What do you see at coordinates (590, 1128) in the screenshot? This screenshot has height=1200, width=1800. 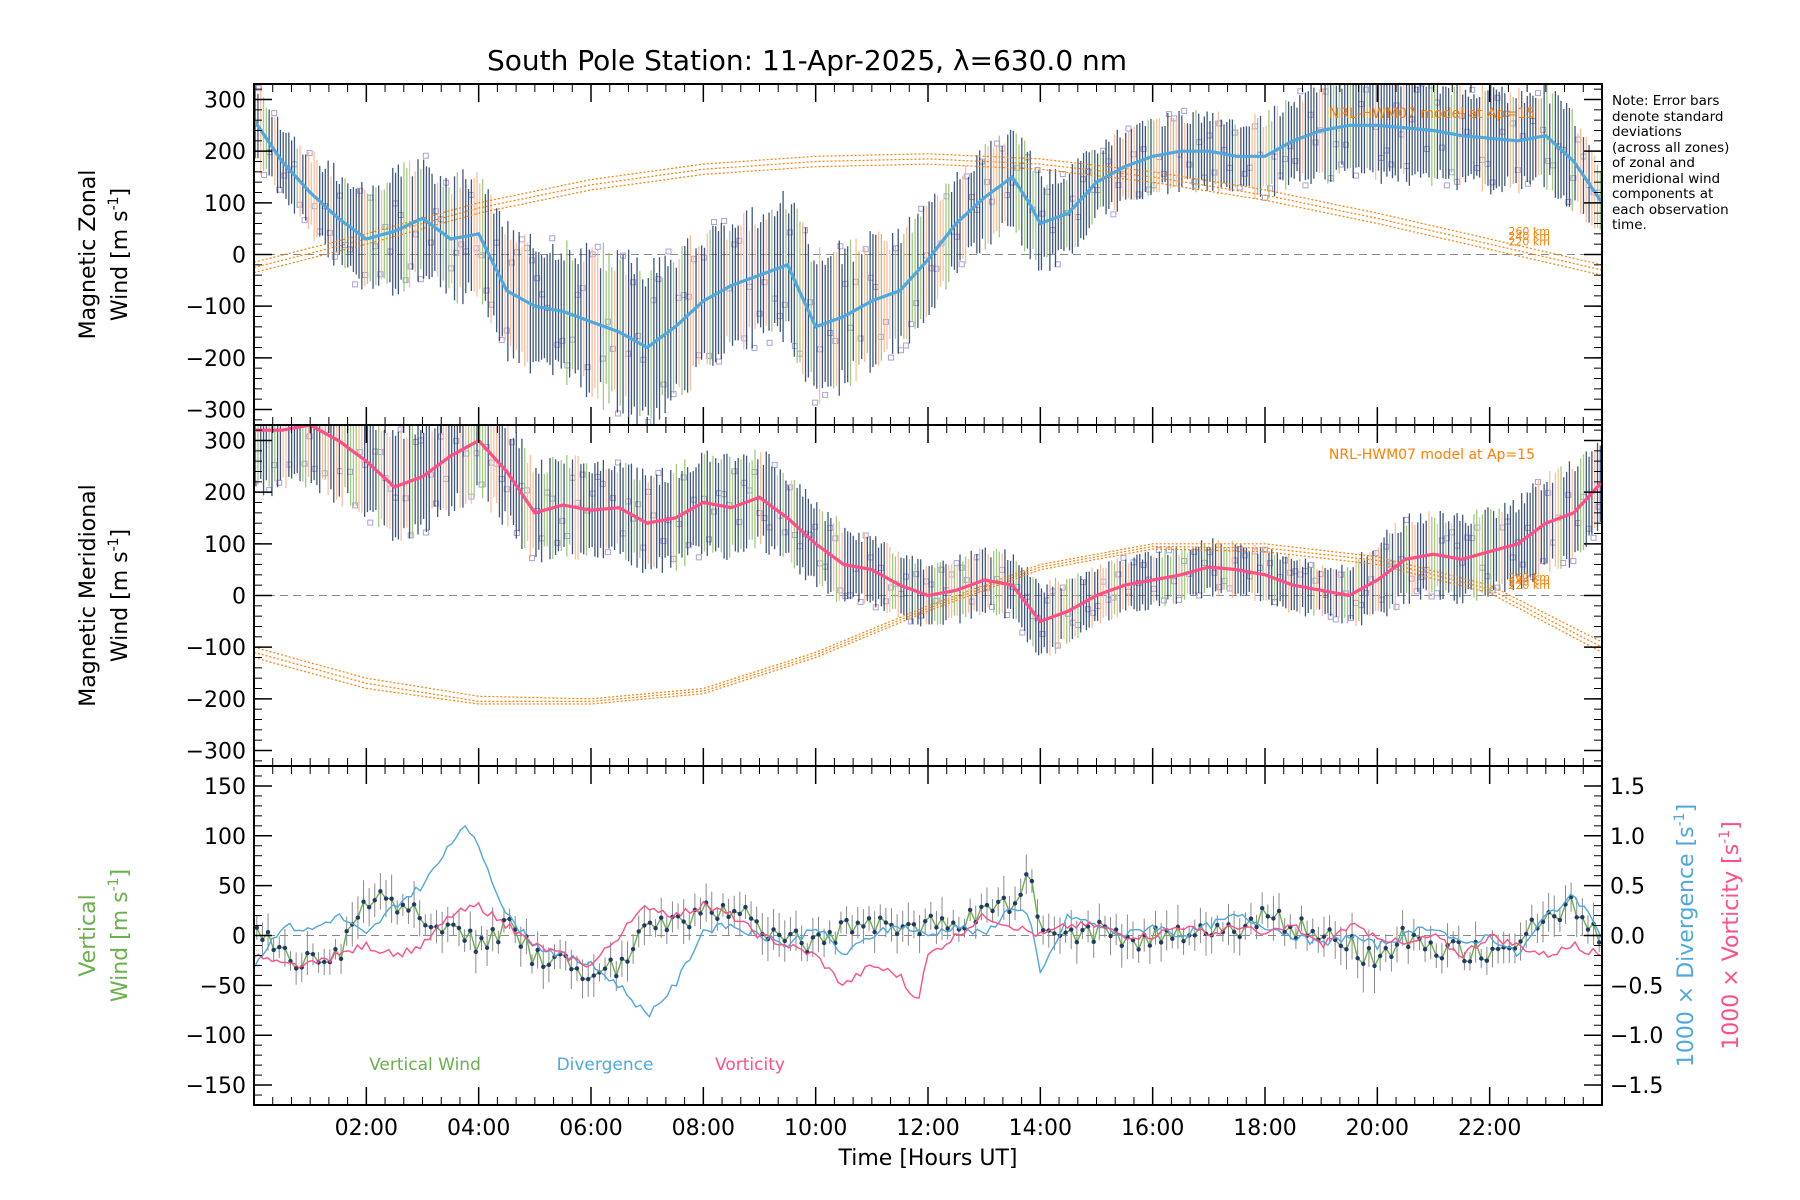 I see `x-tick-label: 06:00` at bounding box center [590, 1128].